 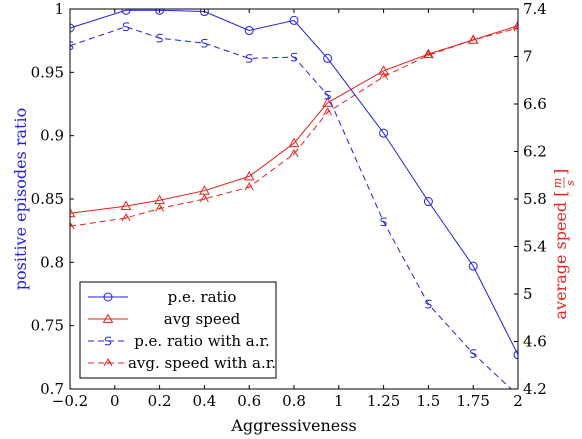 I want to click on x-tick-label: 0, so click(x=115, y=401).